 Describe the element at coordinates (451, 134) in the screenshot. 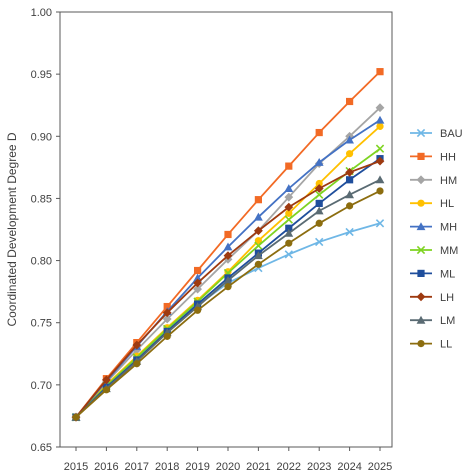

I see `legend-label: BAU` at that location.